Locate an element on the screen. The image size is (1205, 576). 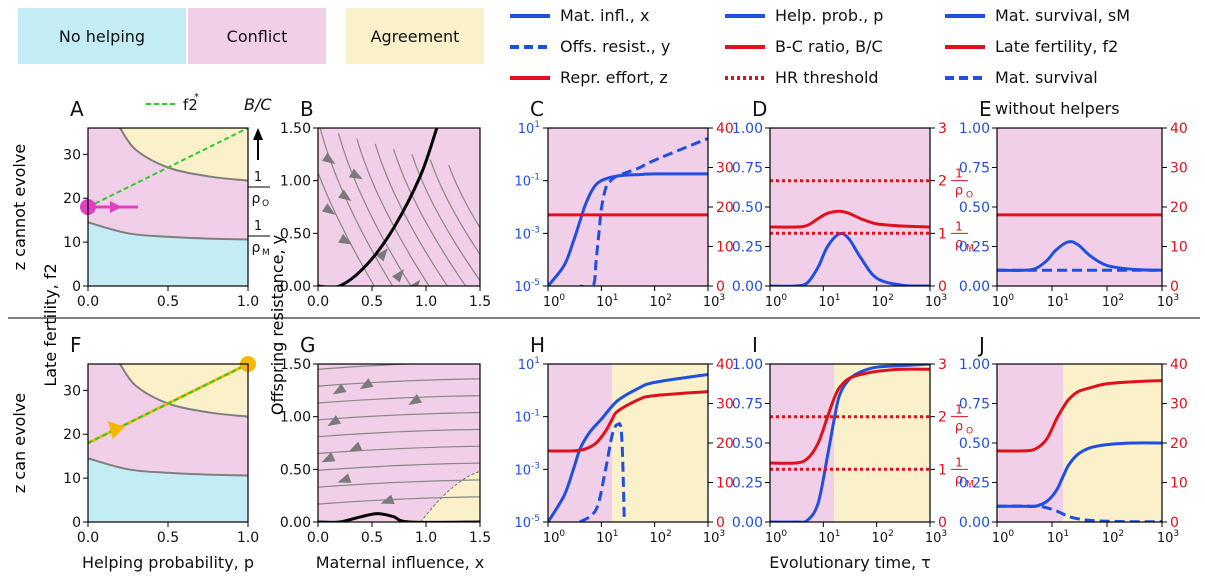
x-tick-label: 1.0 is located at coordinates (426, 302).